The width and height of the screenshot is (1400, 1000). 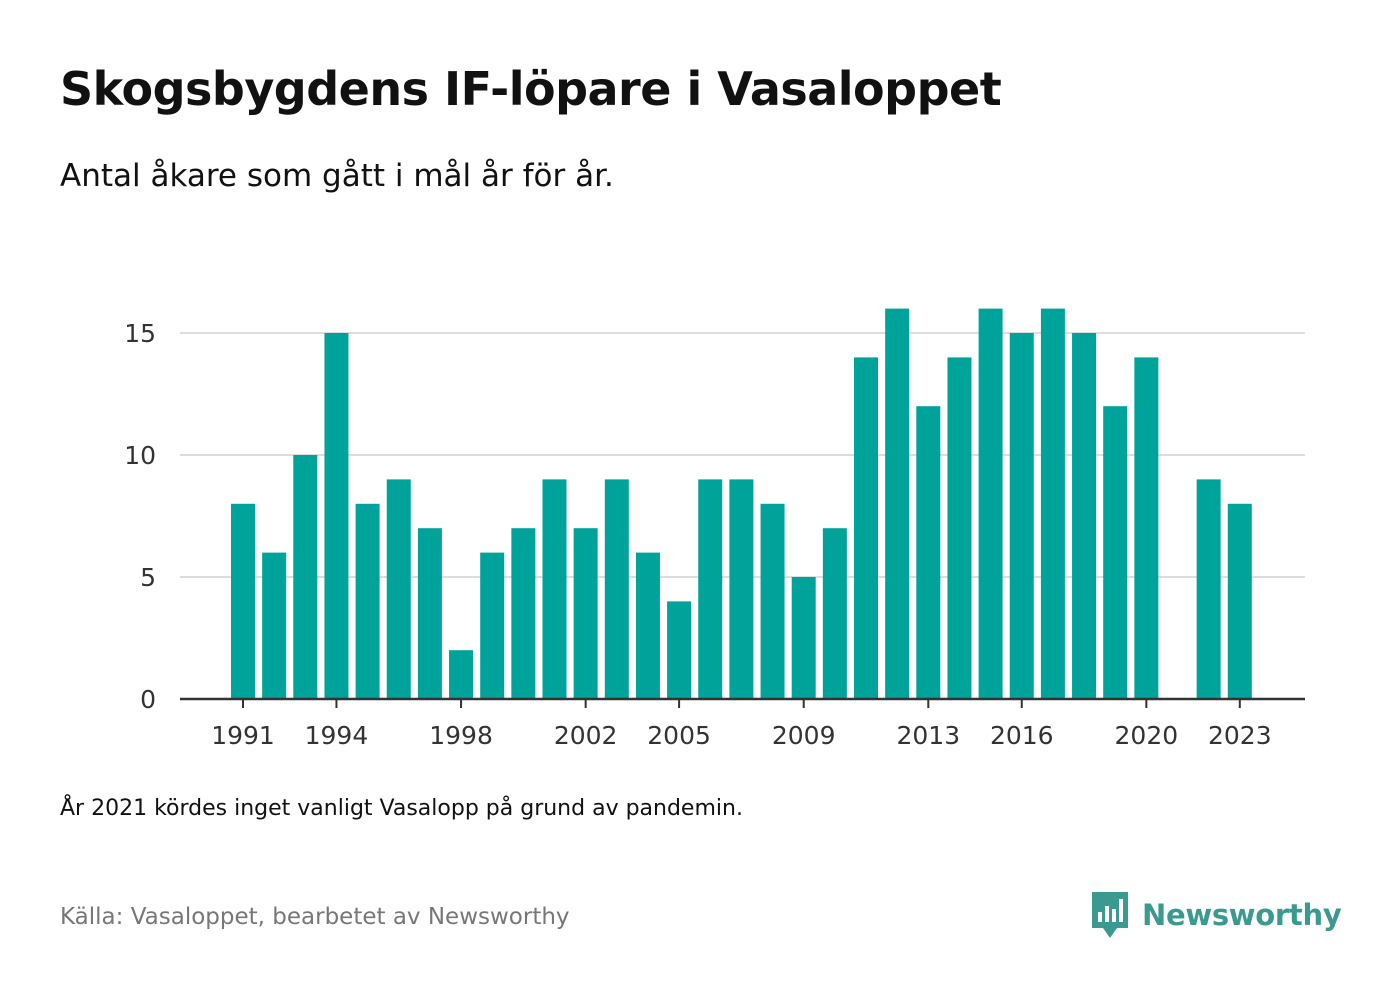 I want to click on bar-2023, so click(x=1239, y=601).